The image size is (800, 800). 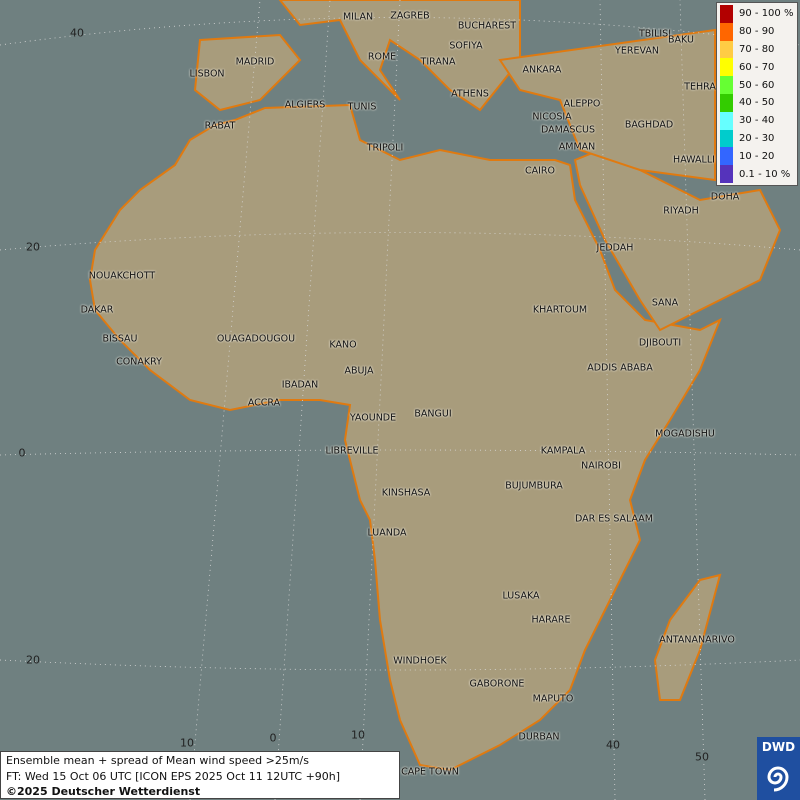 I want to click on legend-label: 80 - 90, so click(x=757, y=32).